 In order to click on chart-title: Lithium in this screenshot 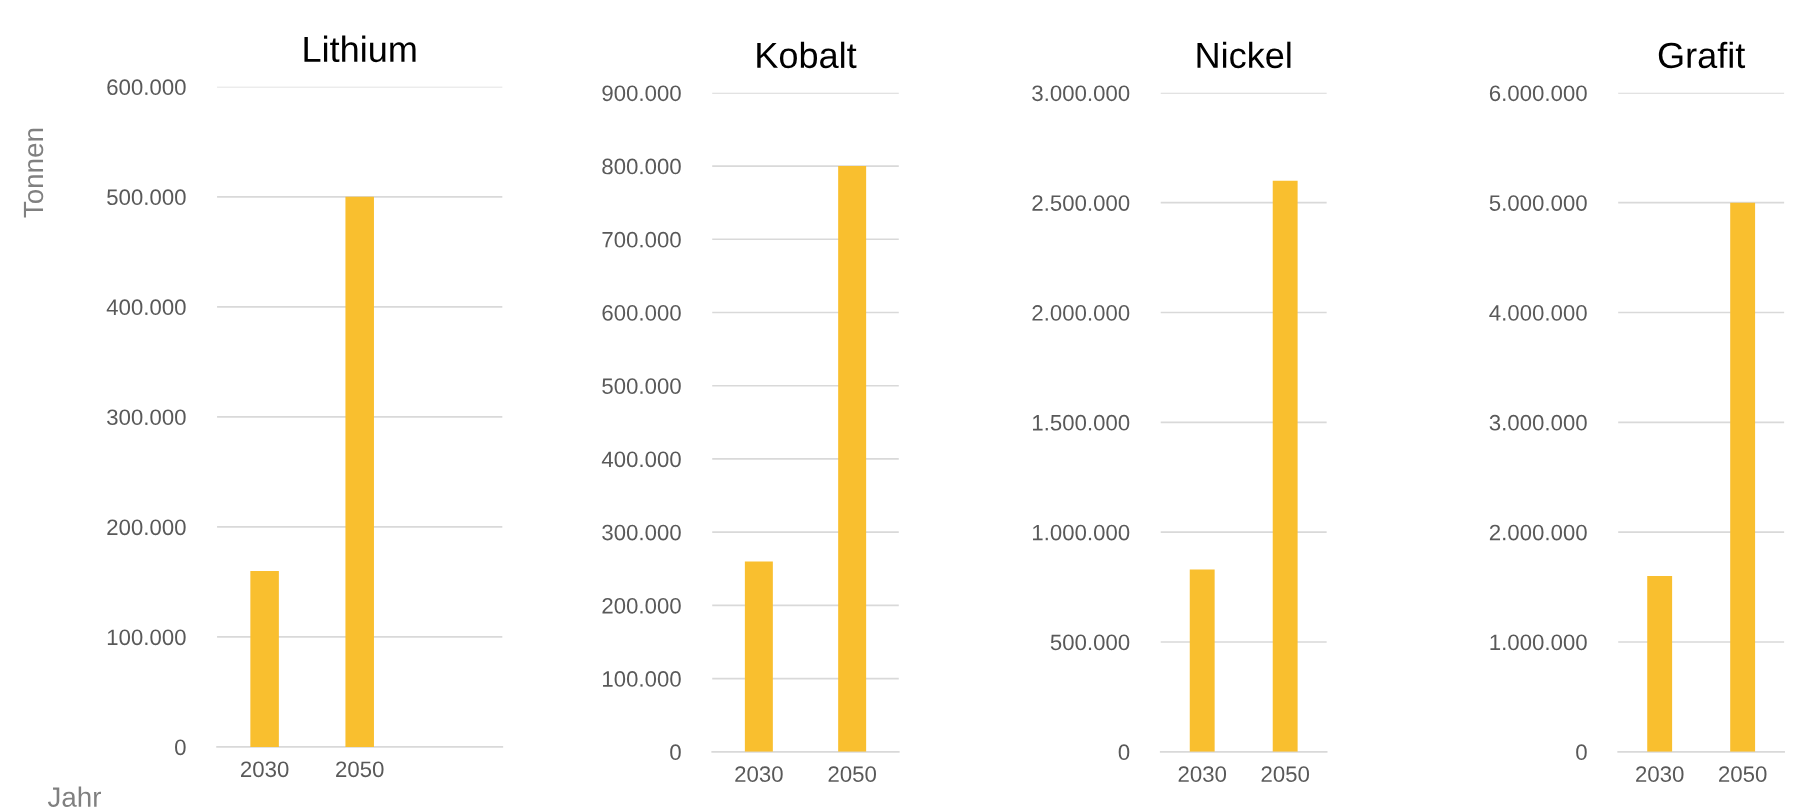, I will do `click(360, 49)`.